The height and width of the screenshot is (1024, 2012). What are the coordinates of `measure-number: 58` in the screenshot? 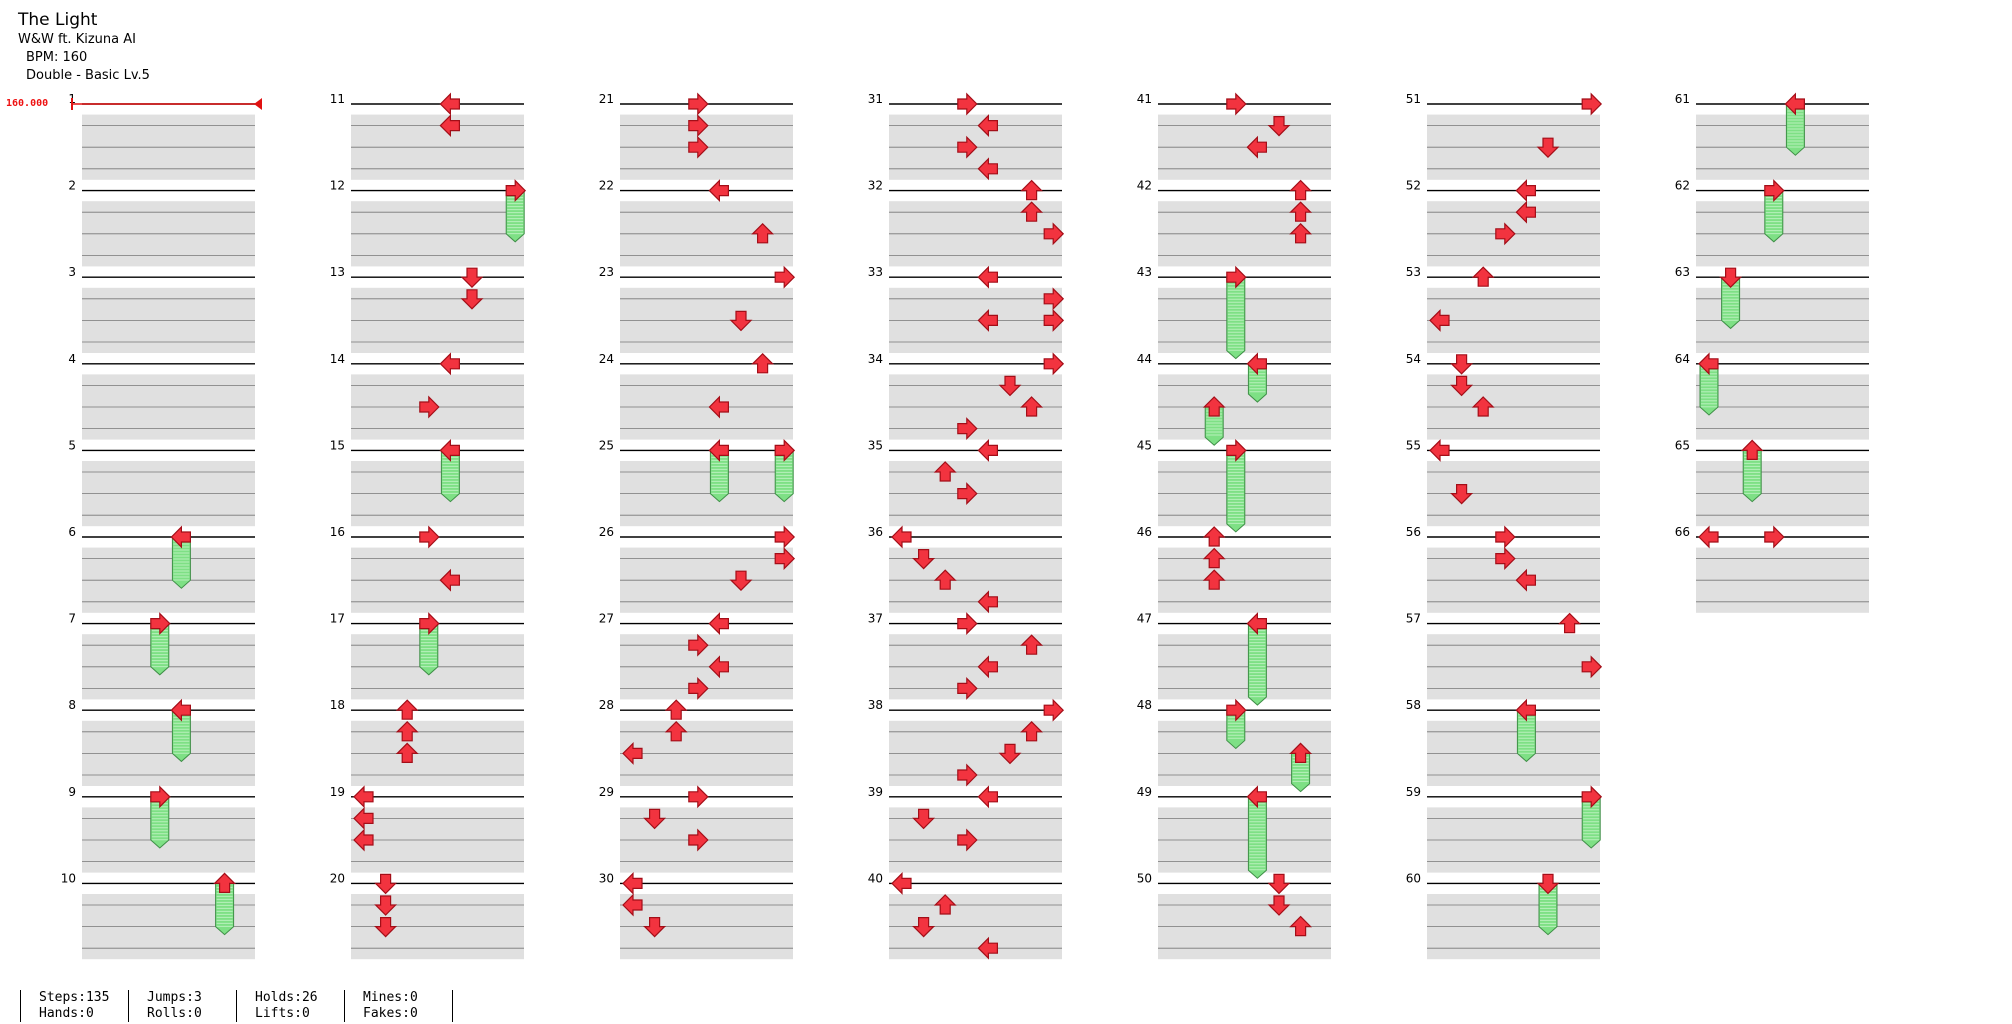 It's located at (1413, 705).